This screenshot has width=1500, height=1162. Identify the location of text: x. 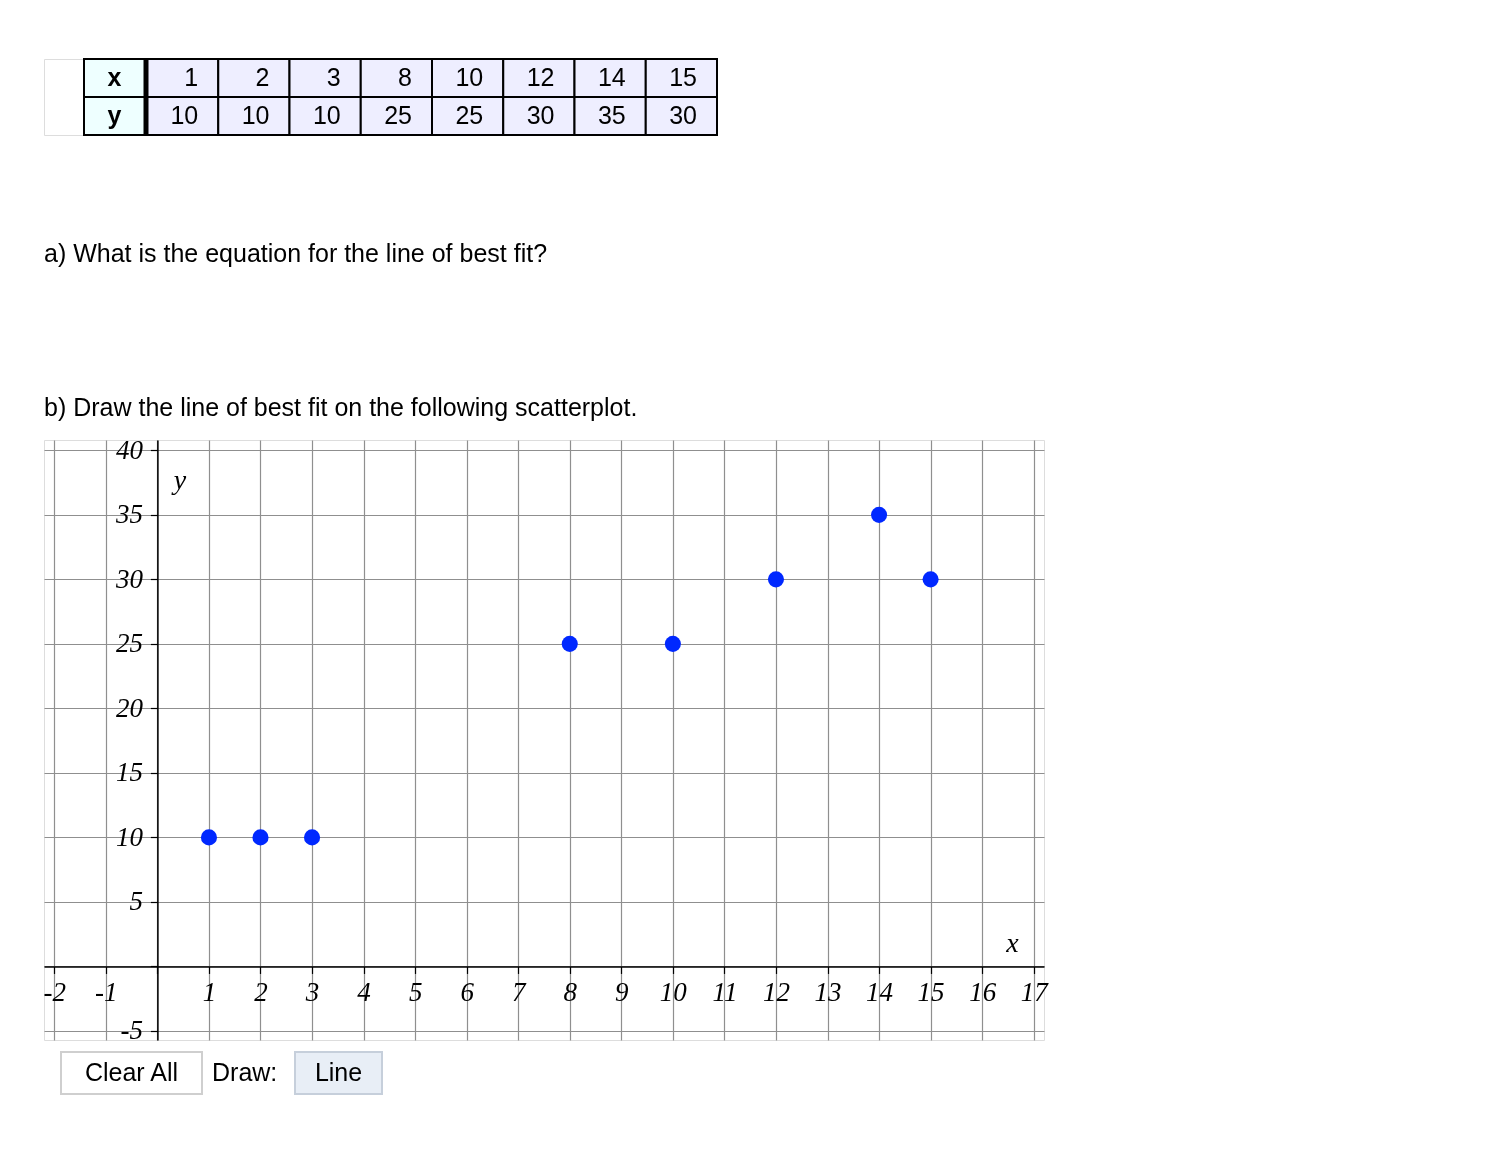
(114, 77).